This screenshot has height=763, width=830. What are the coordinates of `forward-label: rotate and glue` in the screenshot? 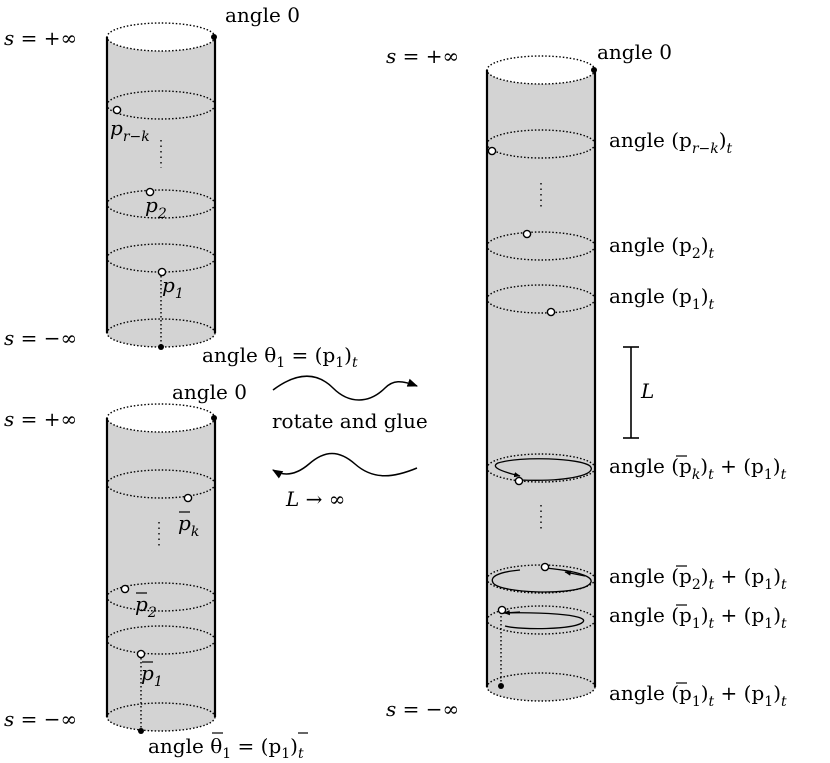 It's located at (350, 421).